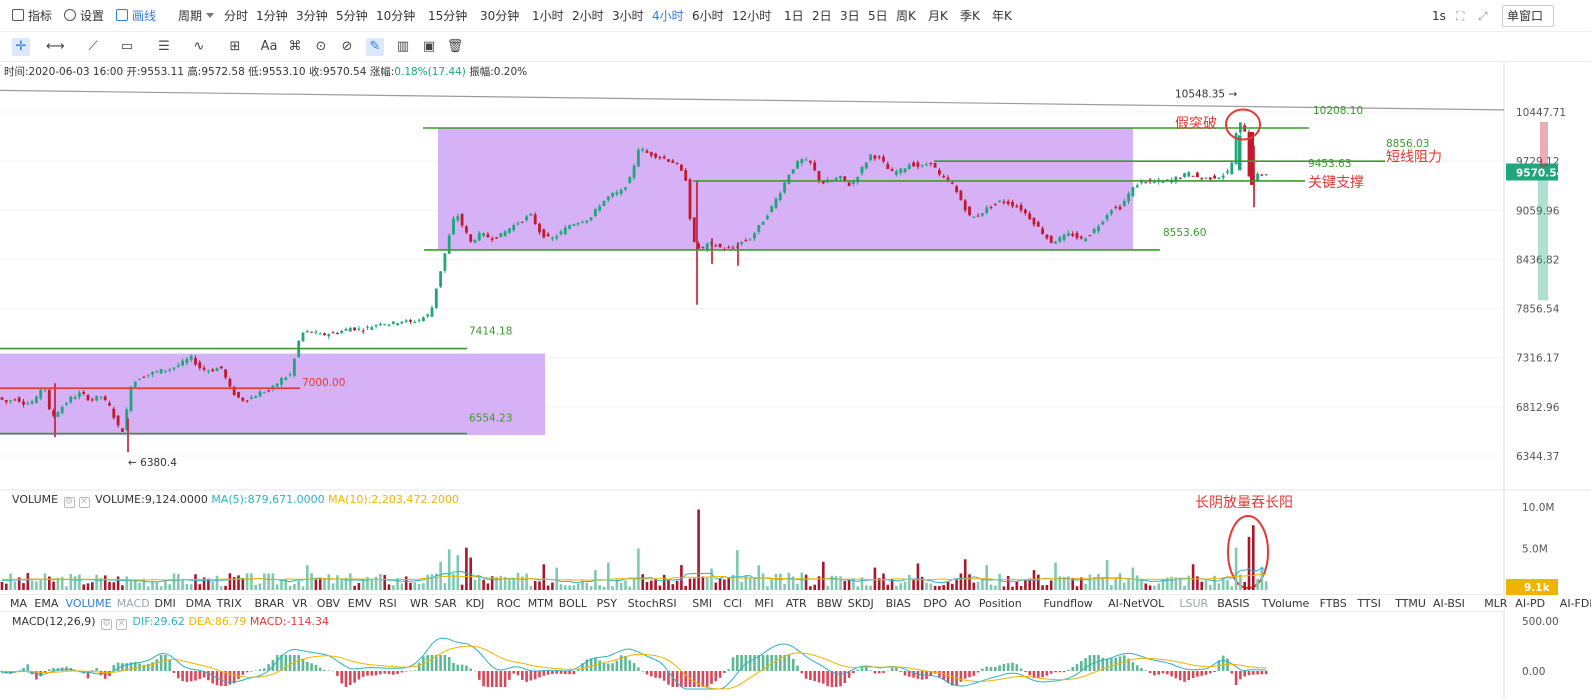 The height and width of the screenshot is (698, 1591). Describe the element at coordinates (829, 603) in the screenshot. I see `indicator-tab: BBW` at that location.